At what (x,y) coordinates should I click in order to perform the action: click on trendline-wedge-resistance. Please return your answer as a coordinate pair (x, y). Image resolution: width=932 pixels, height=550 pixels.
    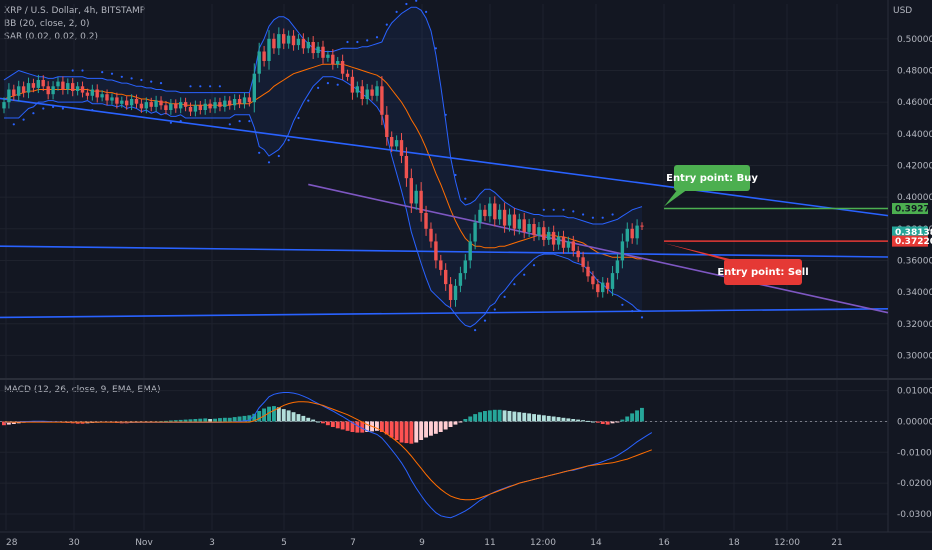
    Looking at the image, I should click on (598, 248).